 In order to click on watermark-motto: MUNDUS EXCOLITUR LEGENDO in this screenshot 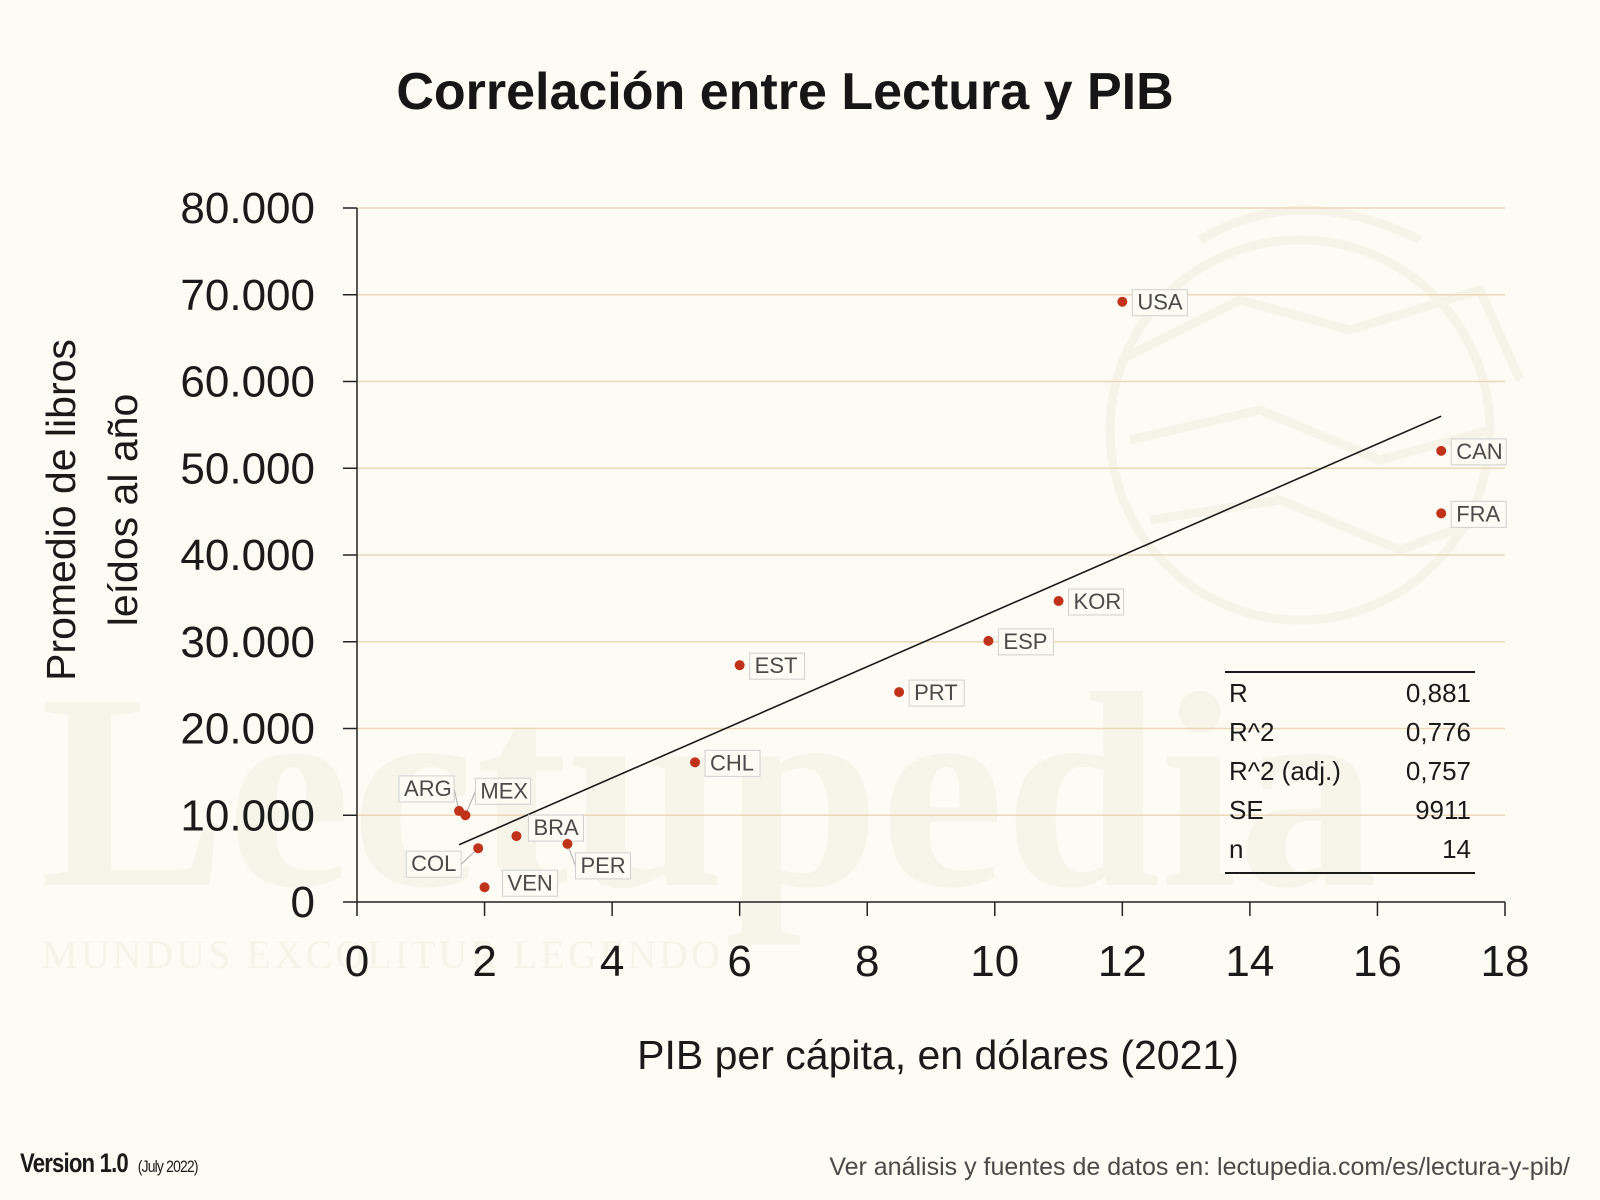, I will do `click(382, 954)`.